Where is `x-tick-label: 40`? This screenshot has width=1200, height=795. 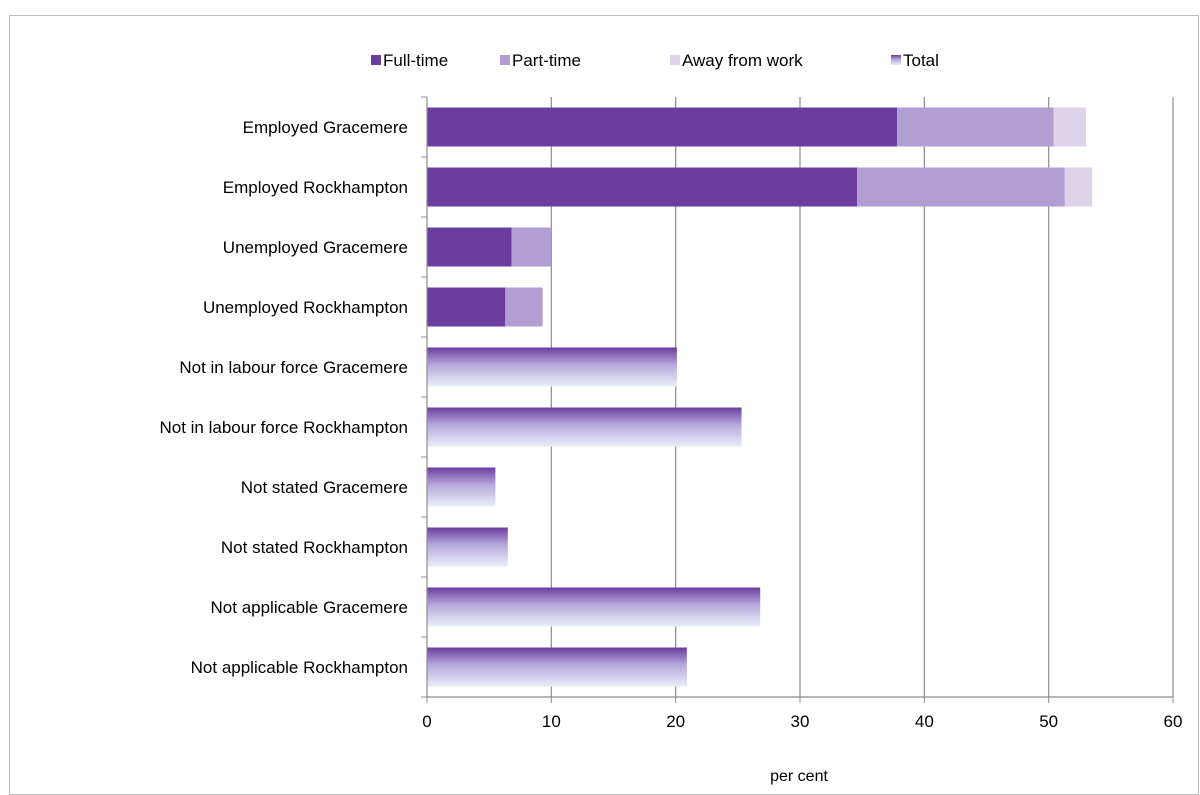
x-tick-label: 40 is located at coordinates (924, 721).